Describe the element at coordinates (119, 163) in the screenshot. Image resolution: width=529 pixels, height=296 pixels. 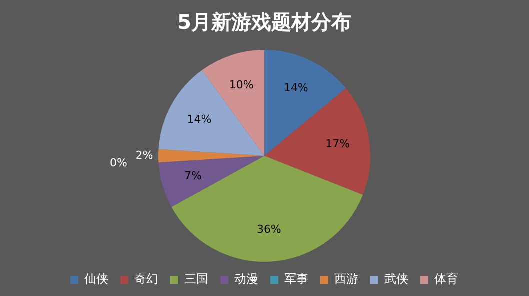
I see `text: 0%` at that location.